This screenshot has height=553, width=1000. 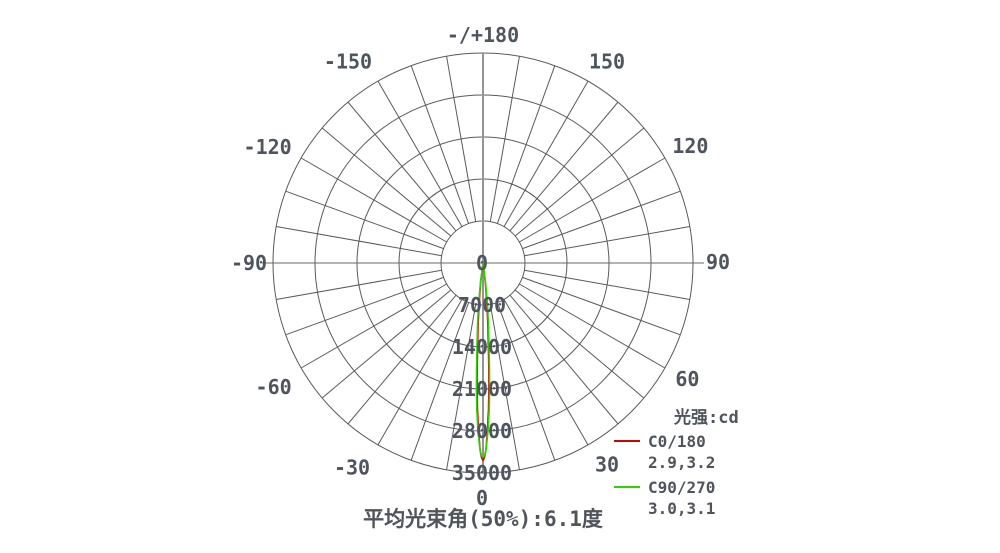 What do you see at coordinates (718, 262) in the screenshot?
I see `angle-tick-label-90: 90` at bounding box center [718, 262].